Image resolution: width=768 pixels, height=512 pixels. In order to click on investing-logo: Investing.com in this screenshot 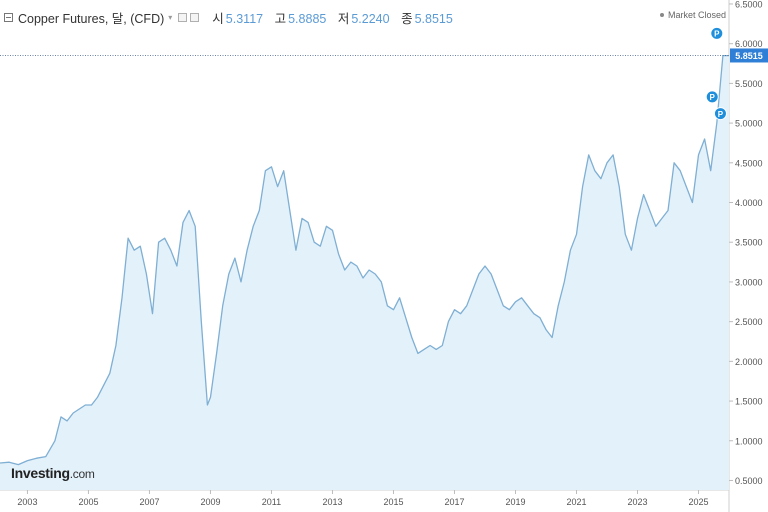, I will do `click(53, 473)`.